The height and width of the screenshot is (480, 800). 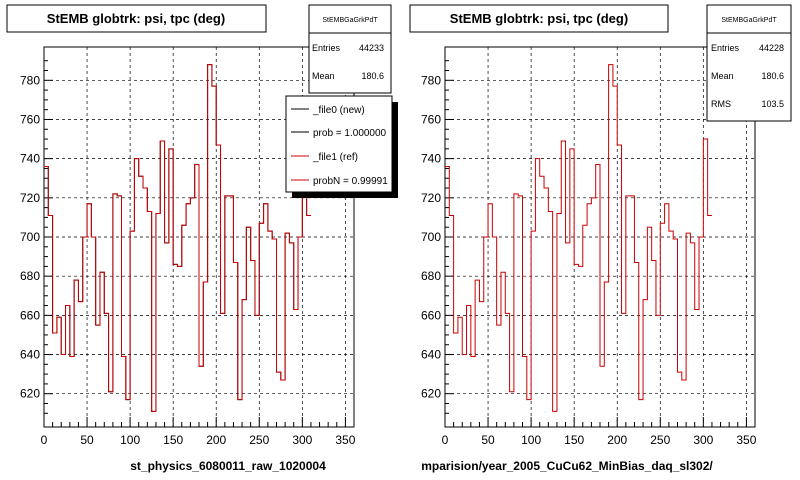 What do you see at coordinates (338, 110) in the screenshot?
I see `legend-label-file0: _file0 (new)` at bounding box center [338, 110].